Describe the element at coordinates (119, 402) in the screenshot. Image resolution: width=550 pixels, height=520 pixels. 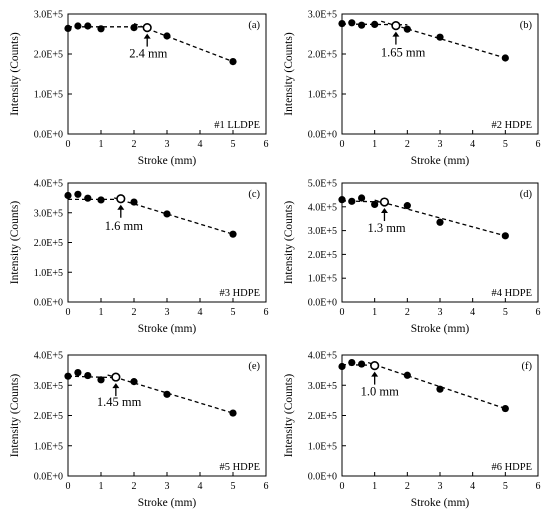
I see `transition-label: 1.45 mm` at that location.